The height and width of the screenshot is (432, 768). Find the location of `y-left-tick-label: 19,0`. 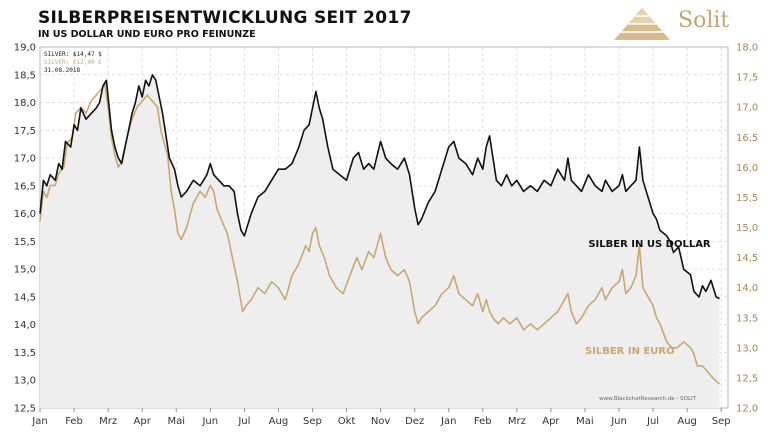

y-left-tick-label: 19,0 is located at coordinates (25, 48).